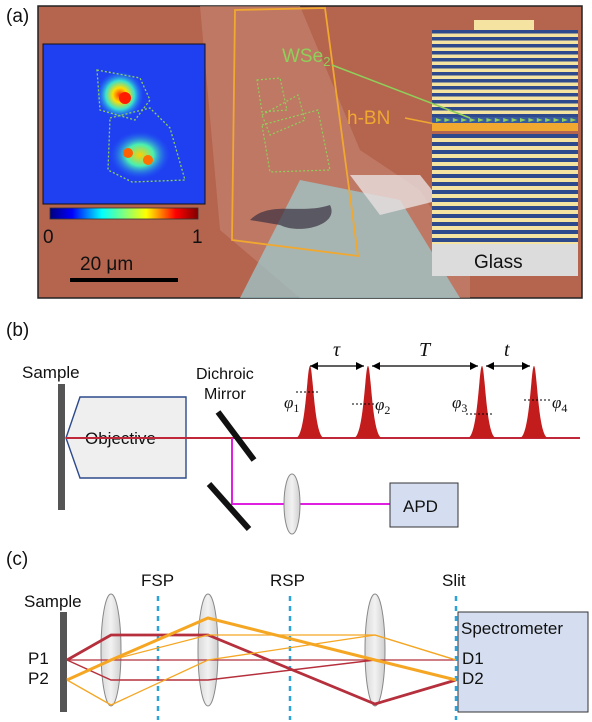  What do you see at coordinates (504, 25) in the screenshot?
I see `dbr-top-cap` at bounding box center [504, 25].